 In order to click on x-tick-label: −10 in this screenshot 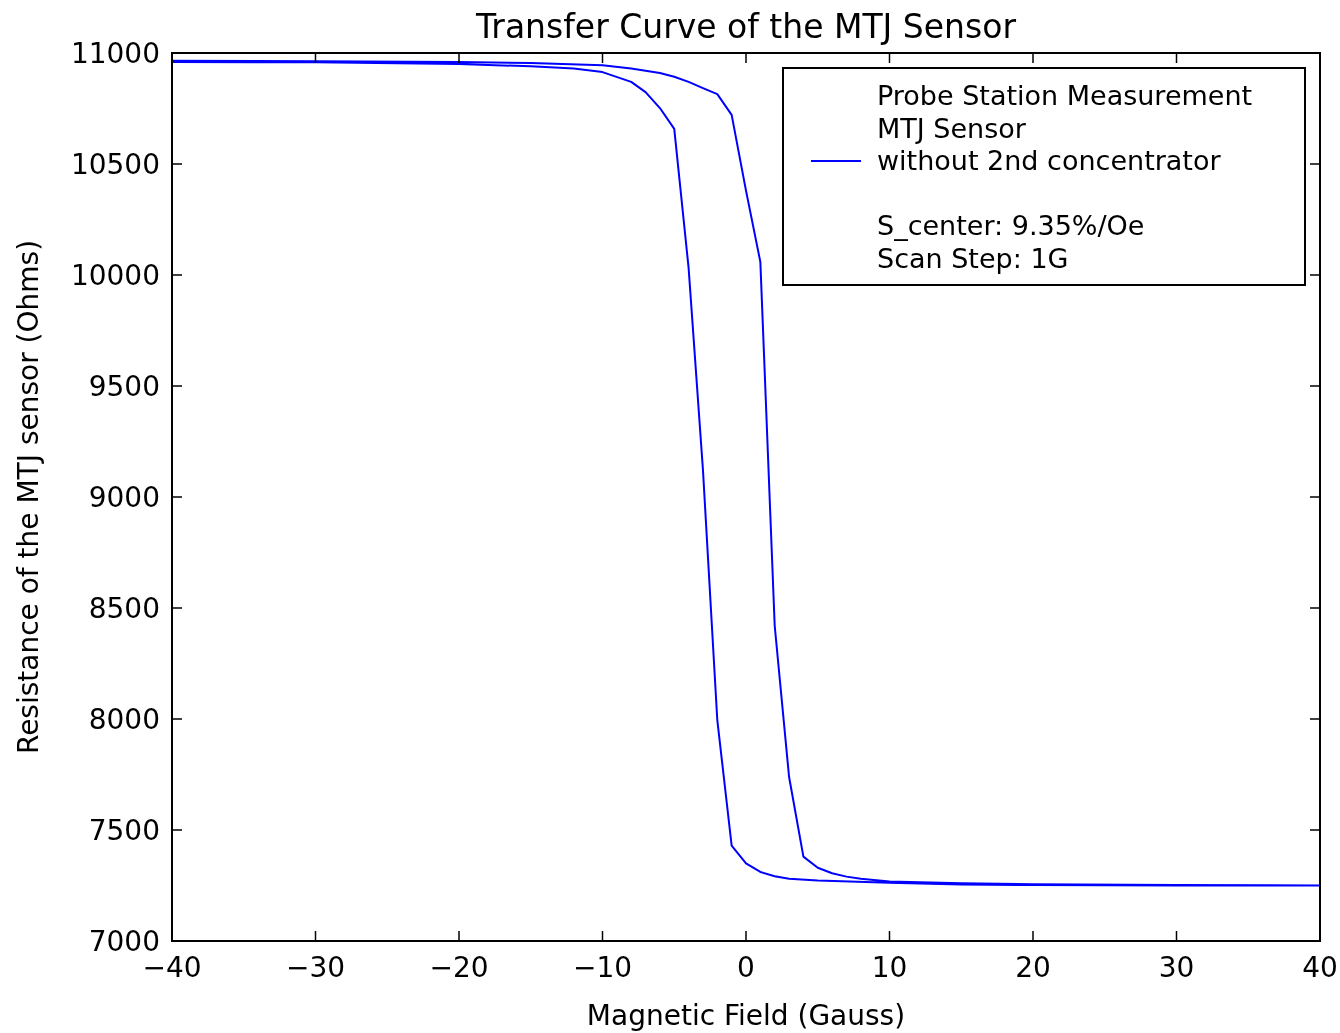, I will do `click(602, 967)`.